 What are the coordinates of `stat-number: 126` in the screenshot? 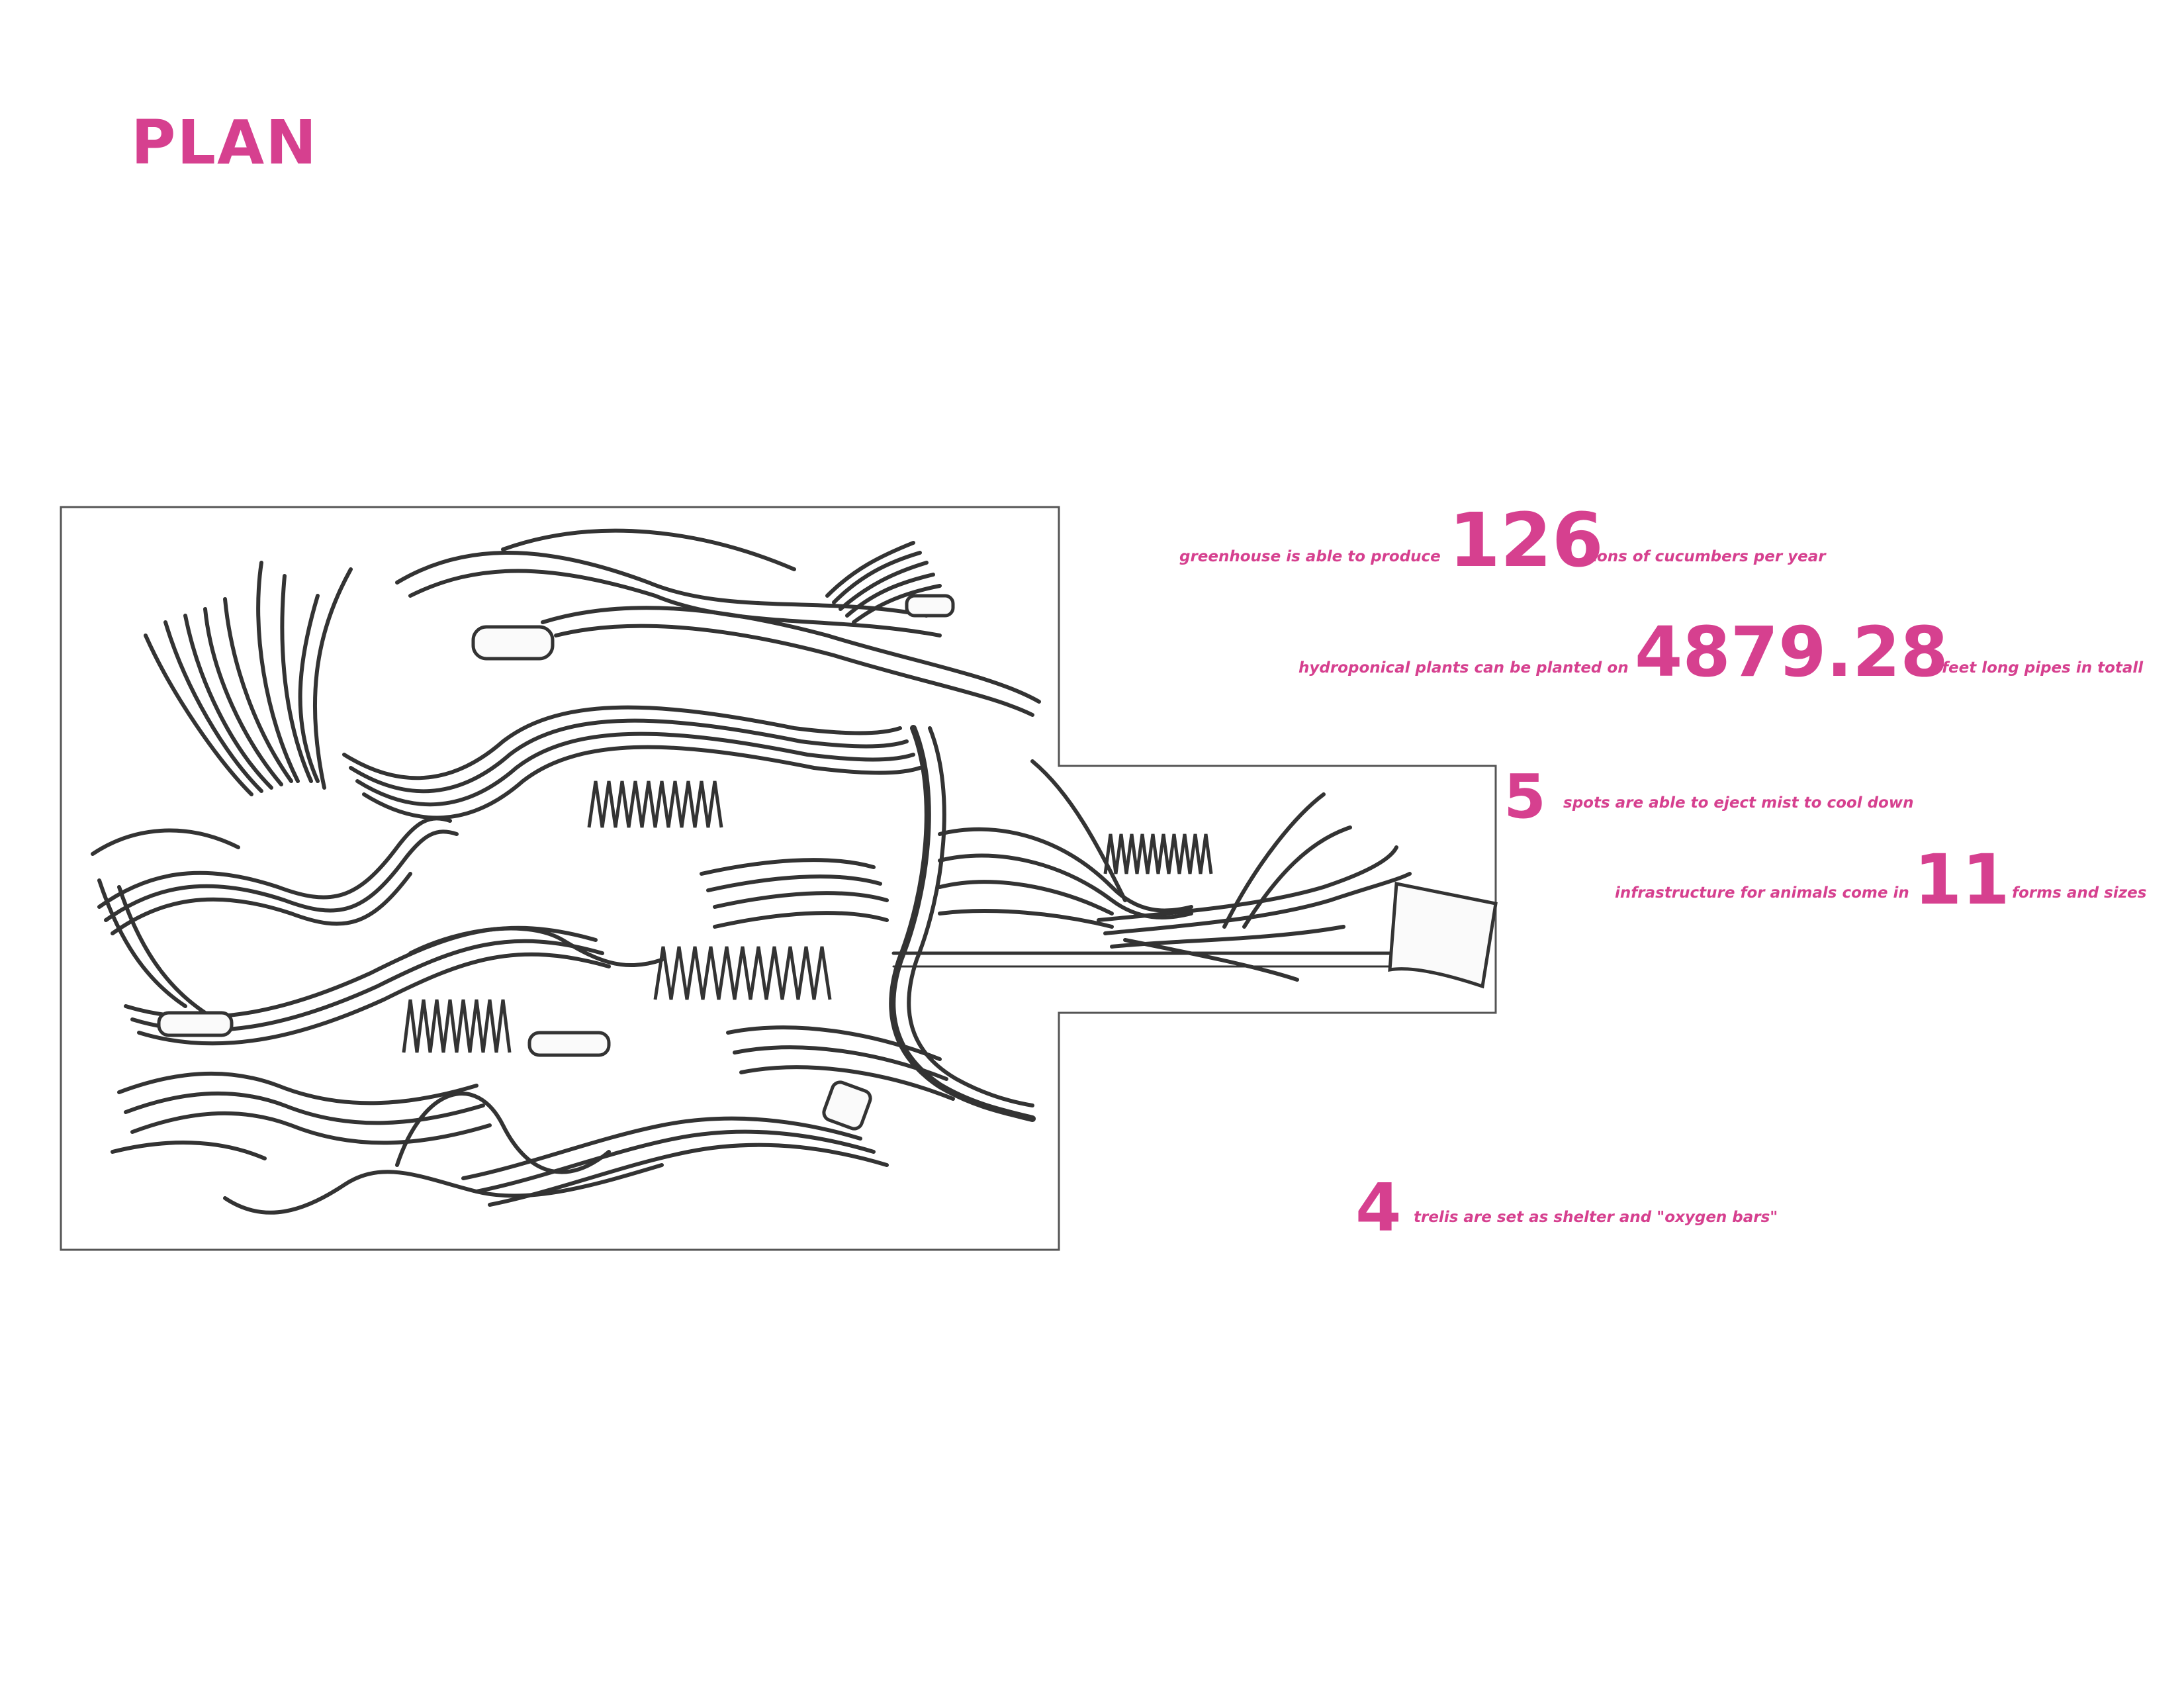 It's located at (1527, 541).